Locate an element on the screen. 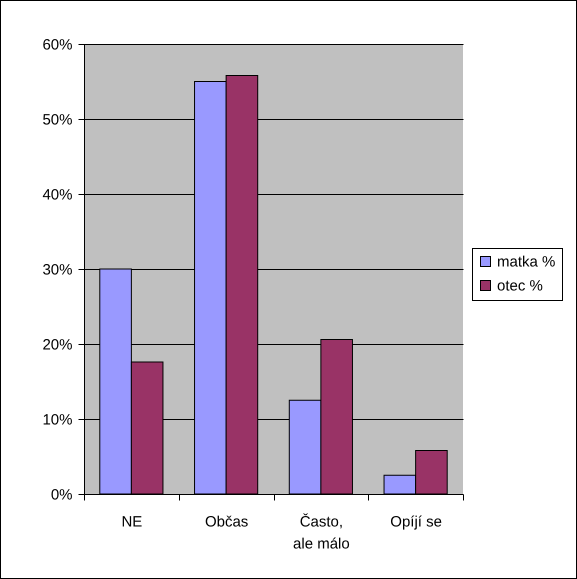 The height and width of the screenshot is (579, 577). x-tick-label: Opíjí se is located at coordinates (416, 522).